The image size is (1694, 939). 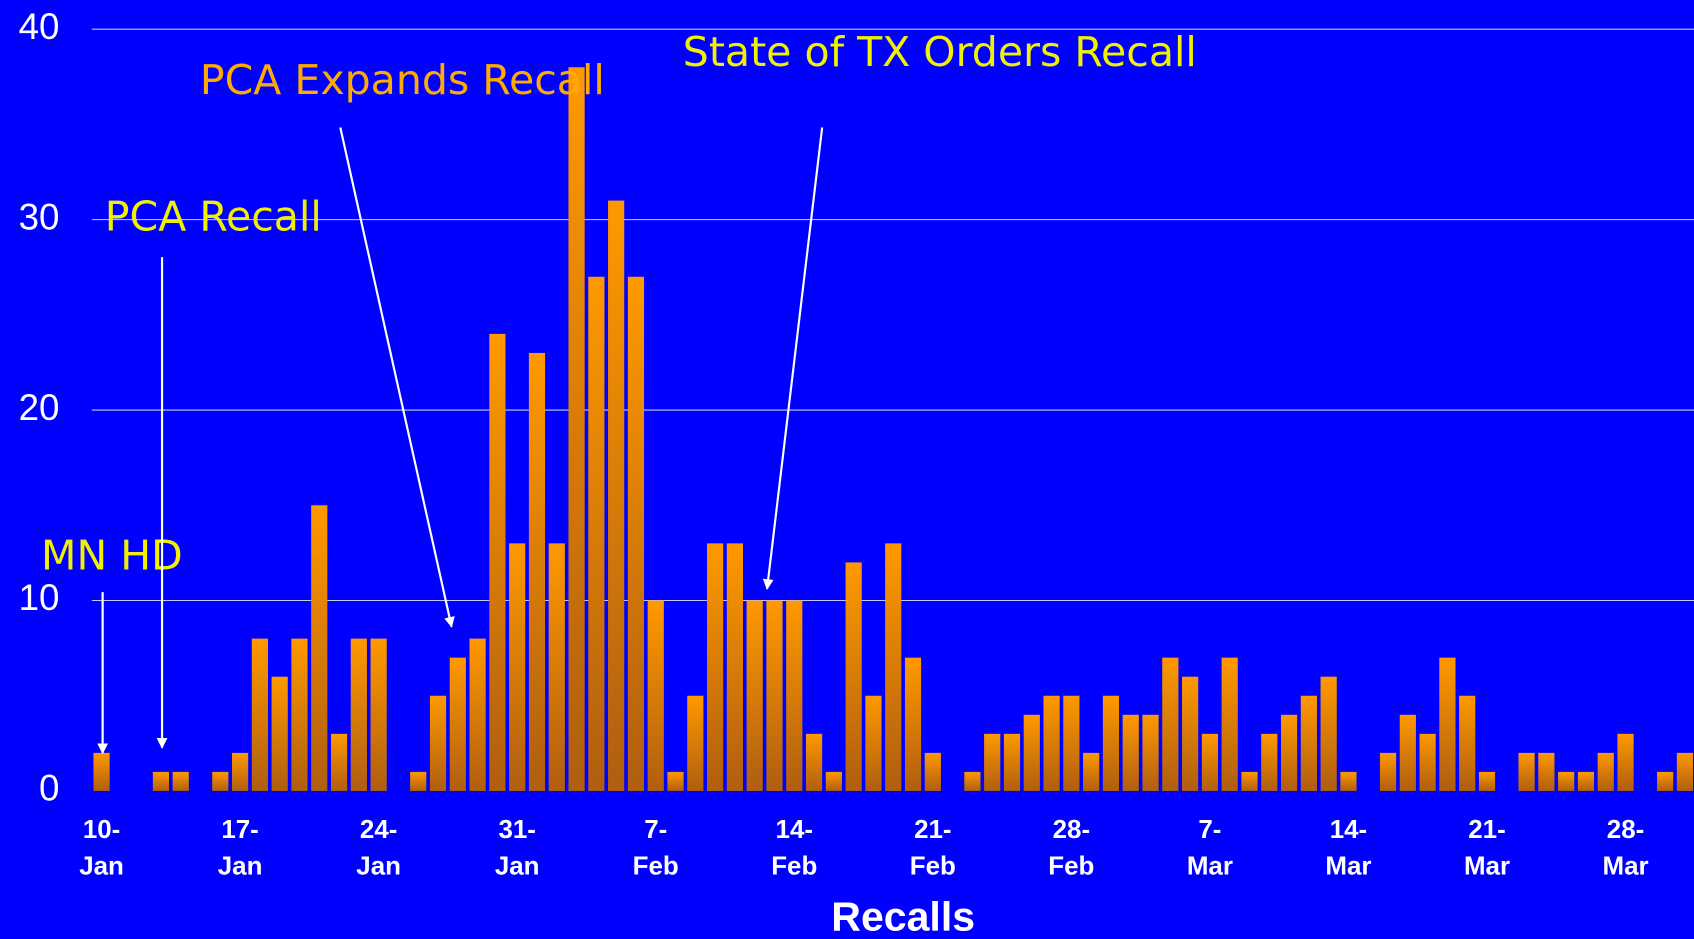 What do you see at coordinates (794, 848) in the screenshot?
I see `x-tick-label: 14- Feb` at bounding box center [794, 848].